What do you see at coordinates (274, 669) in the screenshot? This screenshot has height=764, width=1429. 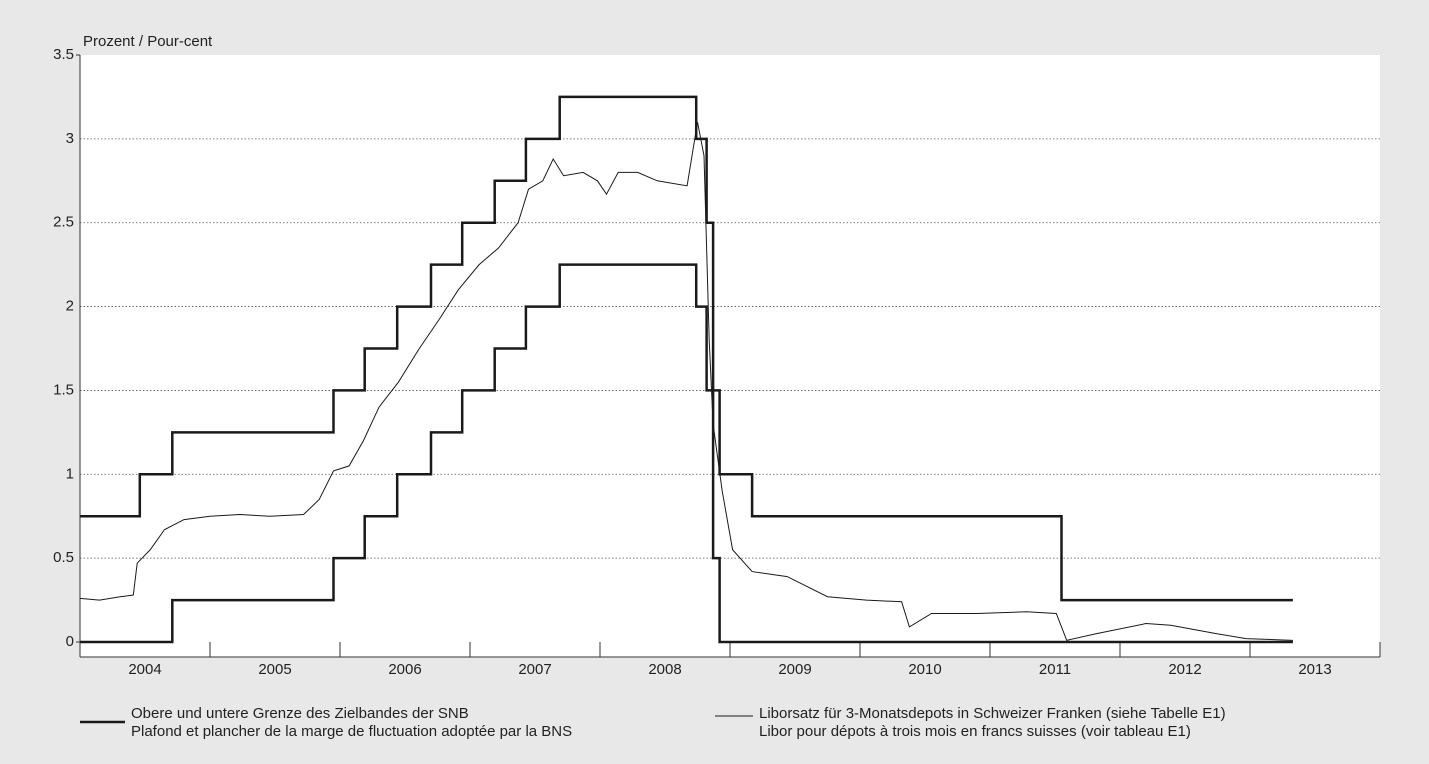 I see `x-tick-label: 2005` at bounding box center [274, 669].